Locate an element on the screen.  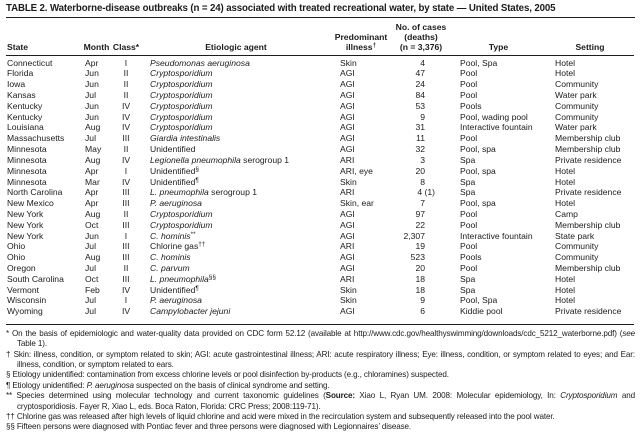
cases-header-line1: No. of cases is located at coordinates (421, 27).